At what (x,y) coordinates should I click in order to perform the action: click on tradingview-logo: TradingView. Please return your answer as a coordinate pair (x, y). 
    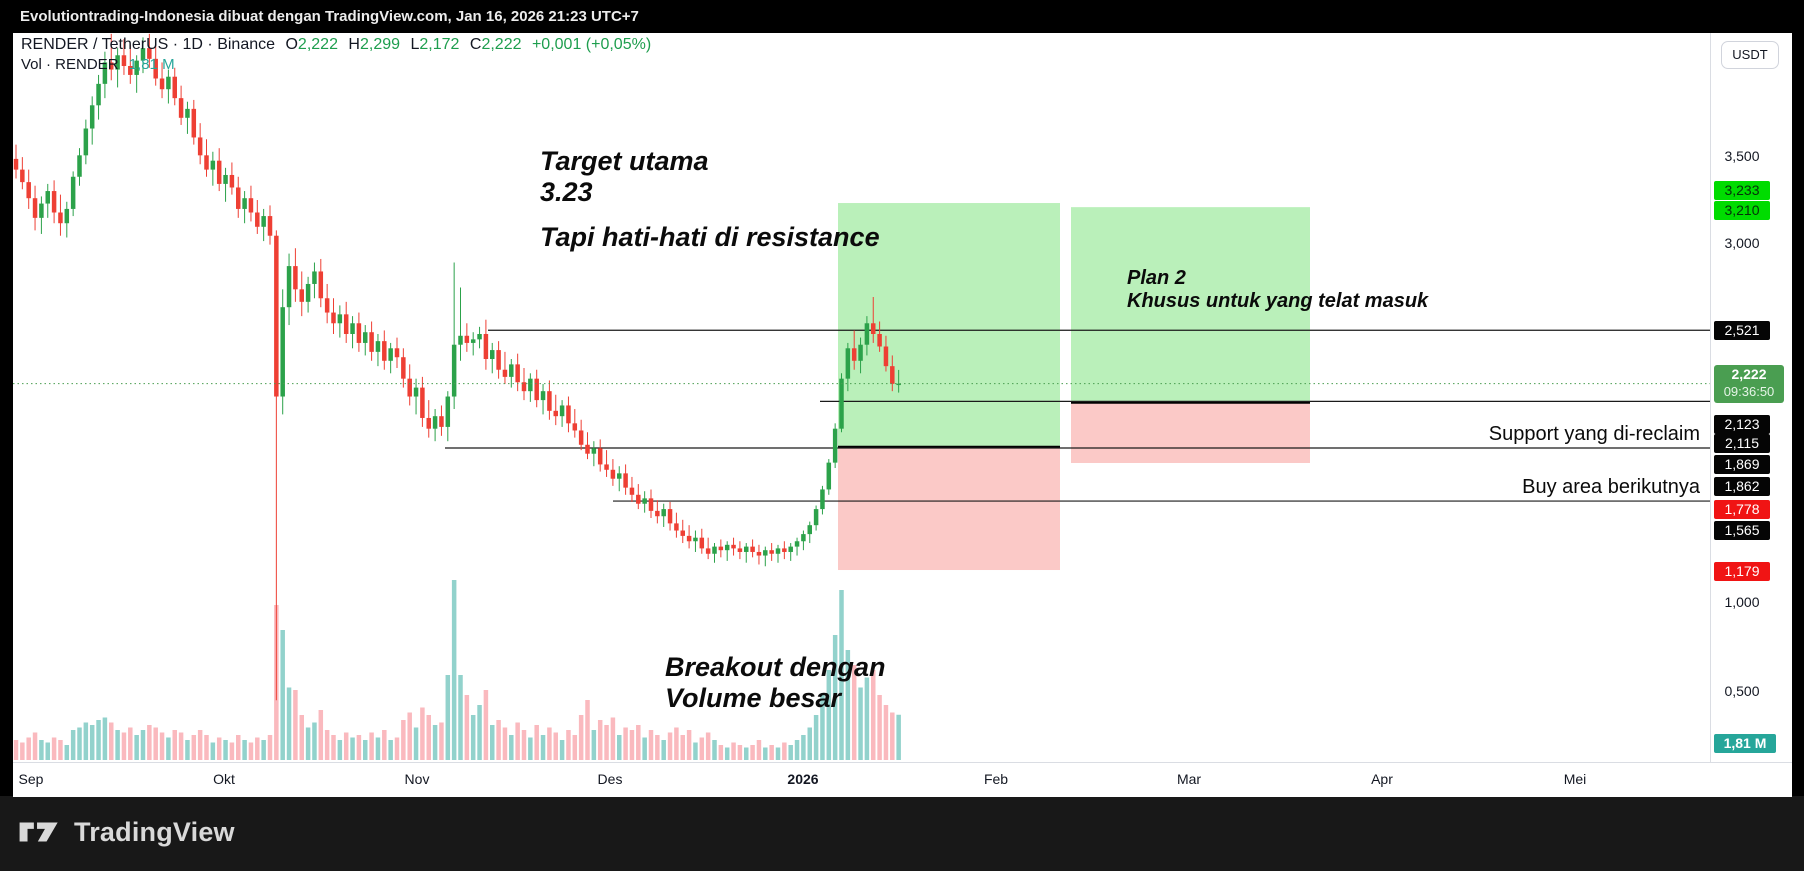
    Looking at the image, I should click on (126, 832).